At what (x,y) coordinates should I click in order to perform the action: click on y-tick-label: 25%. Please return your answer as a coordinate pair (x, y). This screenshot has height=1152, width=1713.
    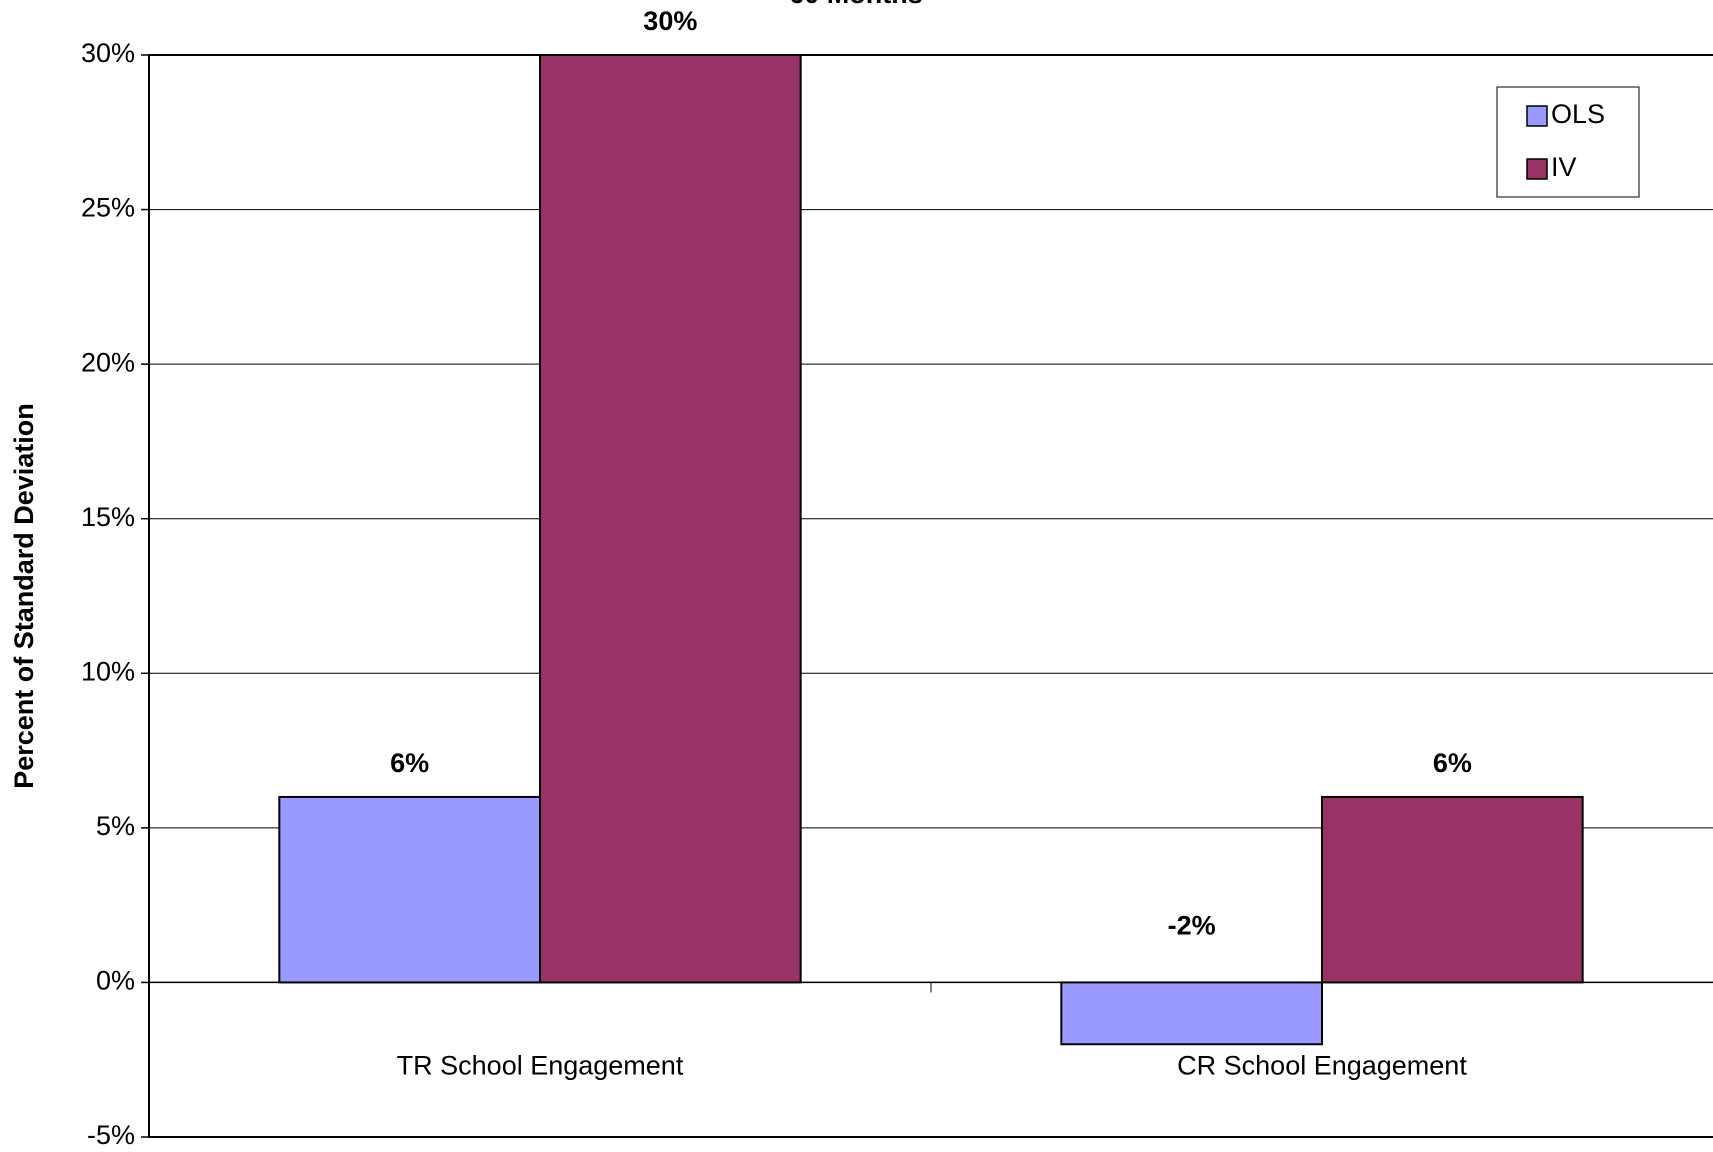
    Looking at the image, I should click on (108, 208).